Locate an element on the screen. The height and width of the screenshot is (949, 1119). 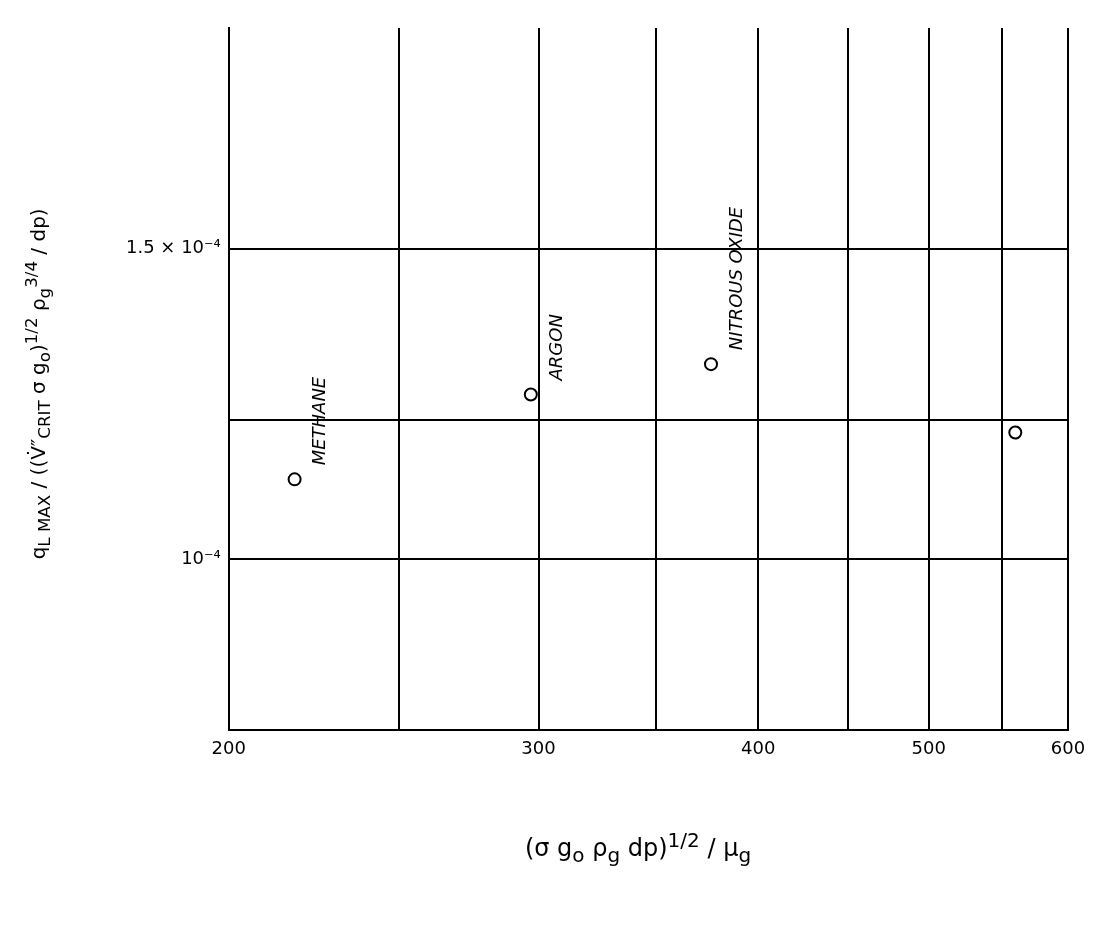
x-axis-title: (σ g$_{o}$ ρ$_{g}$ dp)$^{1/2}$ / μ$_{g}$ is located at coordinates (638, 847).